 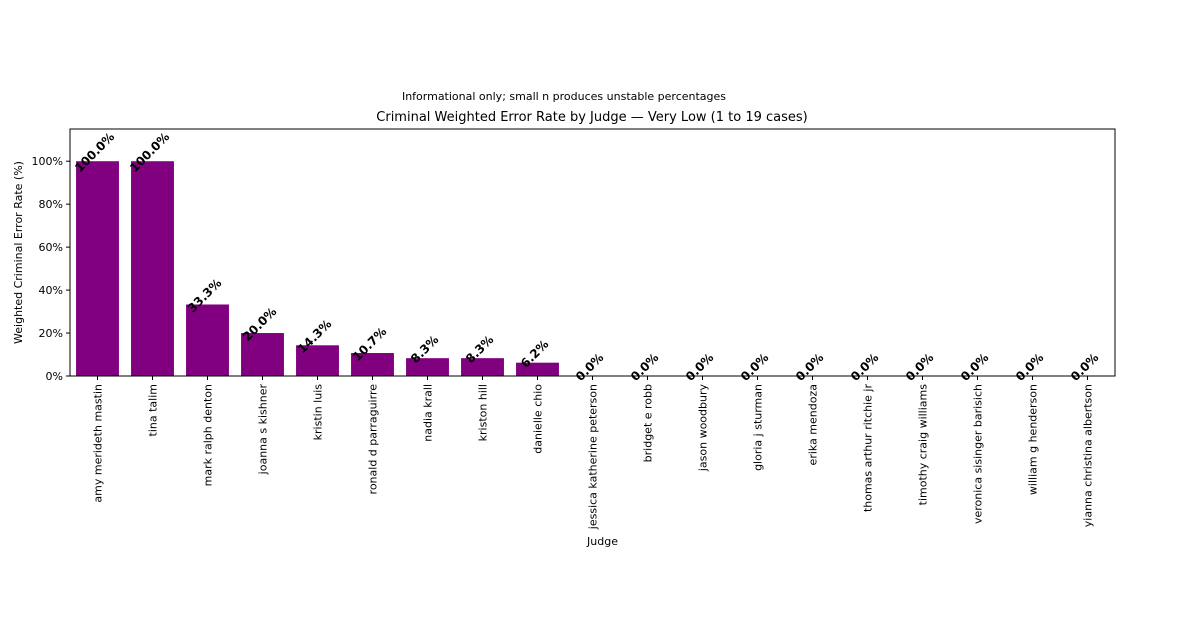 I want to click on x-tick-label: tina talim, so click(x=153, y=410).